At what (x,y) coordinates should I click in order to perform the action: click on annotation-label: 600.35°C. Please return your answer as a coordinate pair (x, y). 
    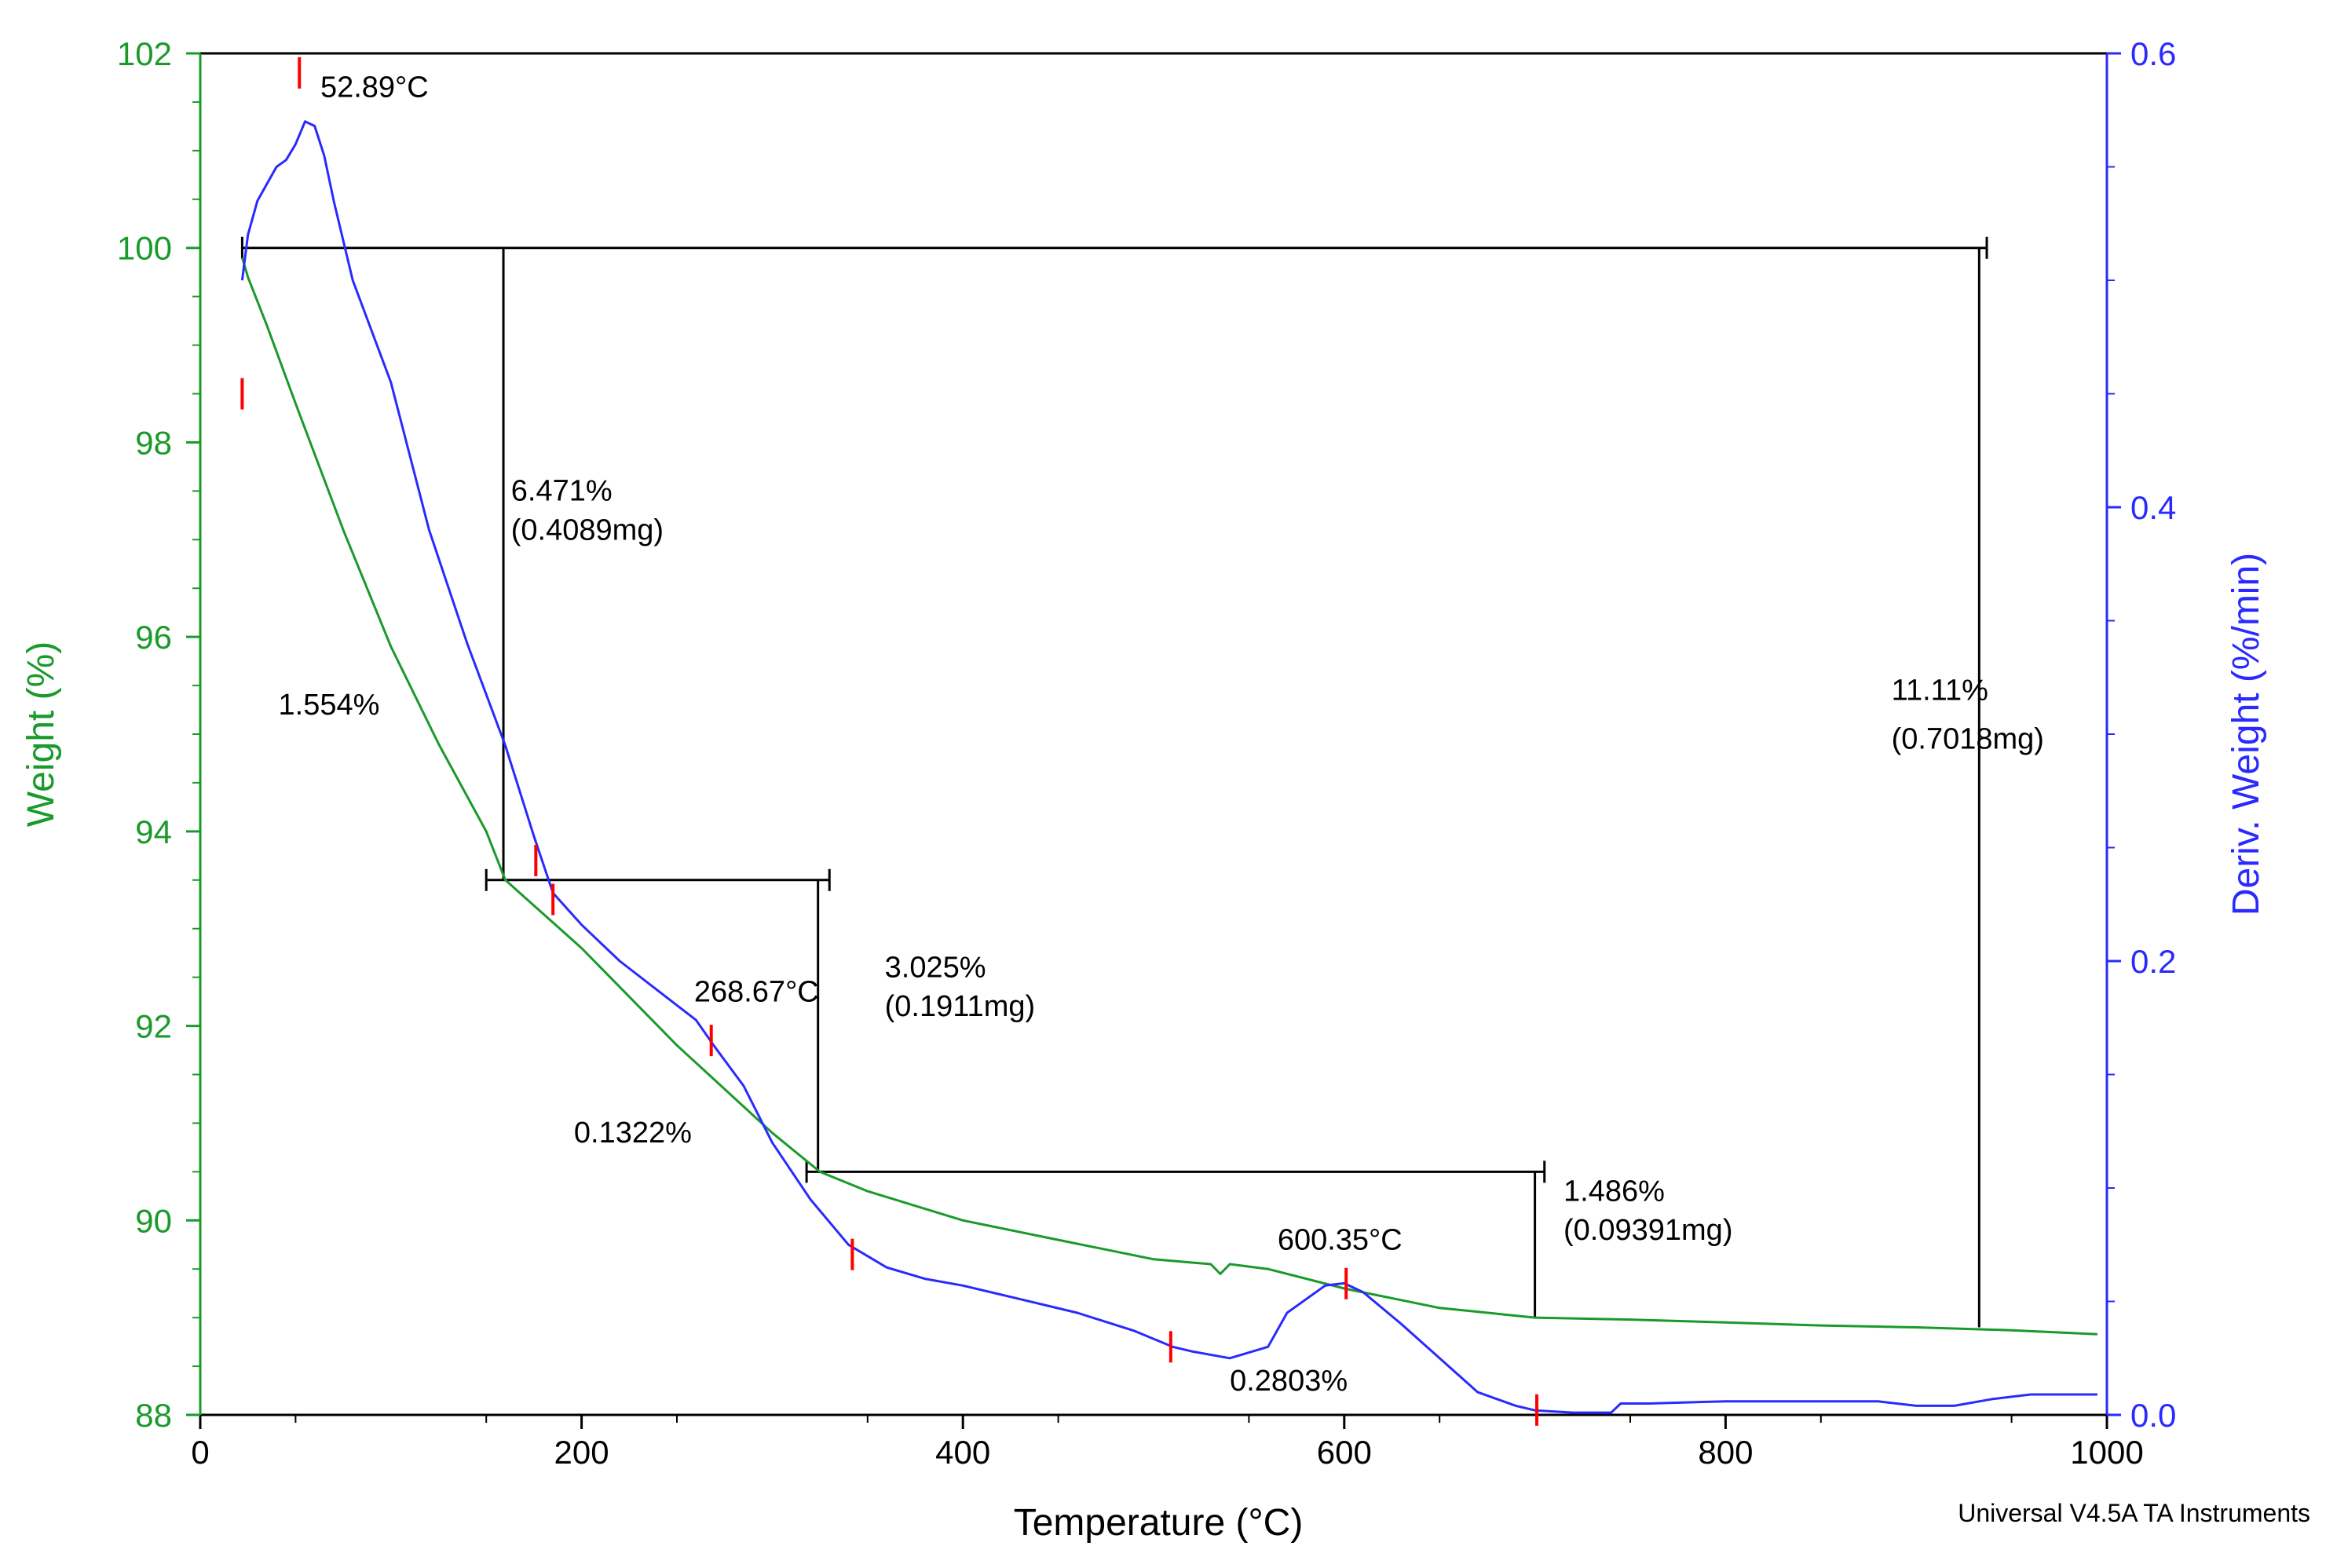
    Looking at the image, I should click on (1340, 1239).